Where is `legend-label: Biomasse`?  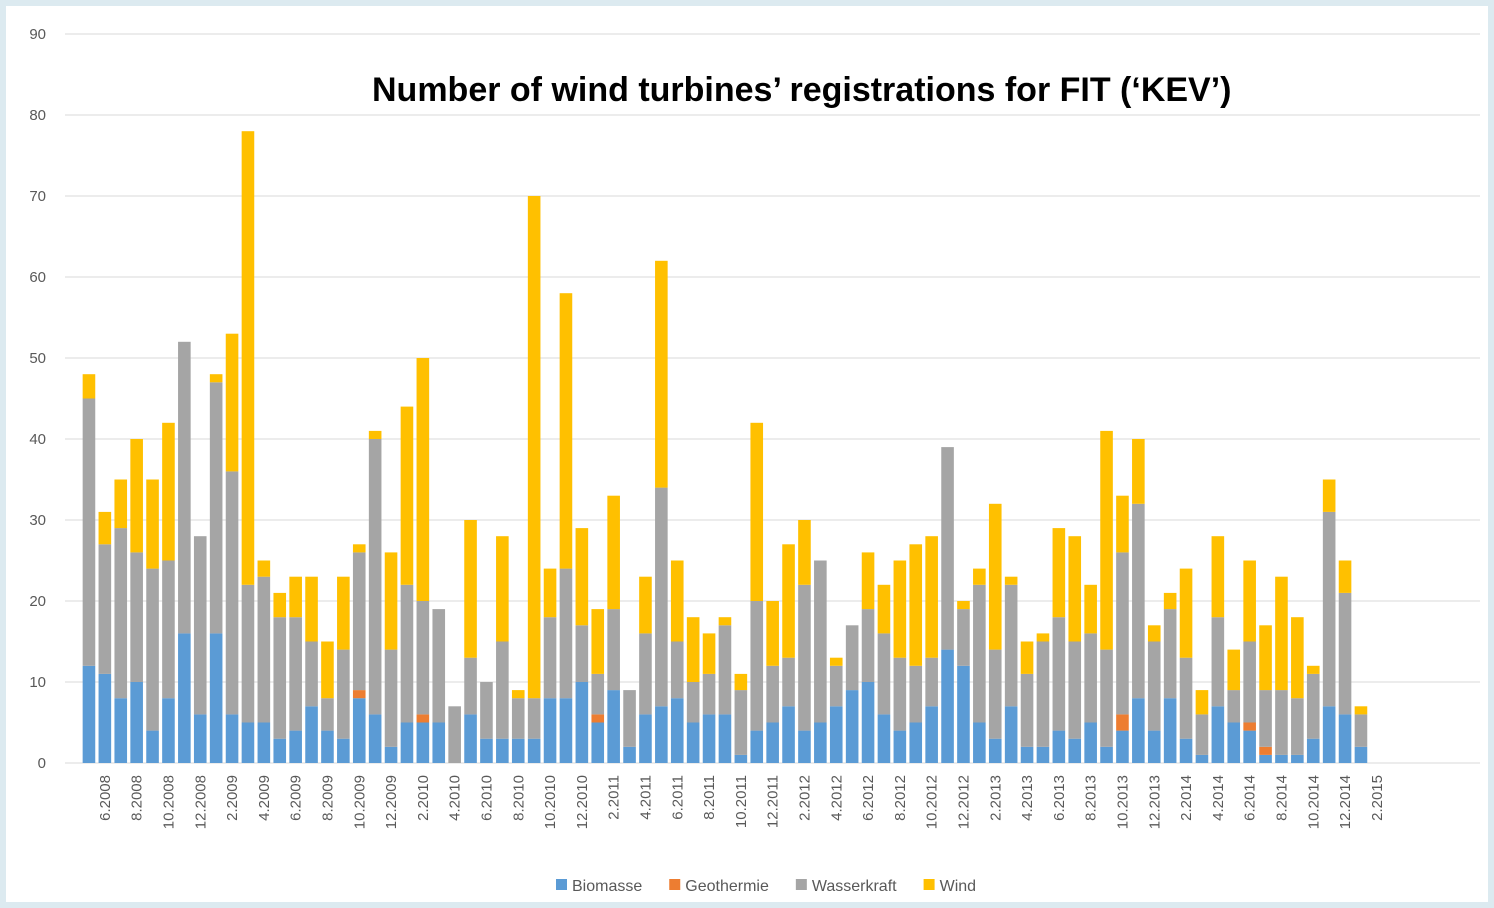
legend-label: Biomasse is located at coordinates (607, 886).